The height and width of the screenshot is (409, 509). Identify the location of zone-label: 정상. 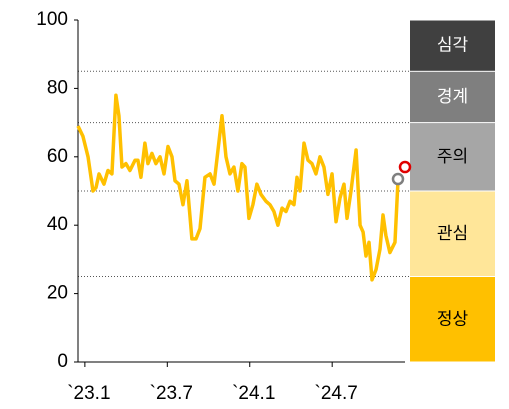
(453, 319).